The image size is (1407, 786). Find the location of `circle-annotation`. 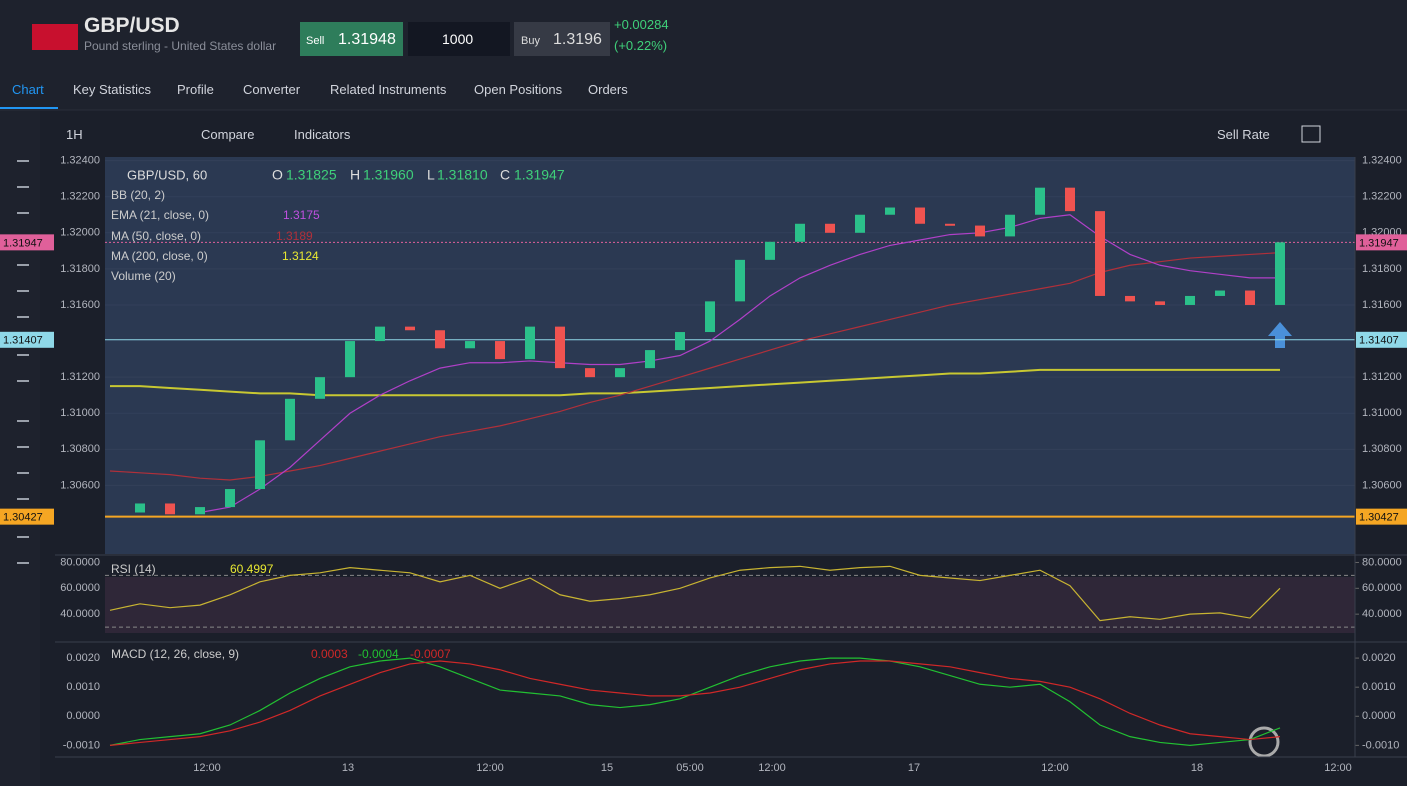

circle-annotation is located at coordinates (1264, 742).